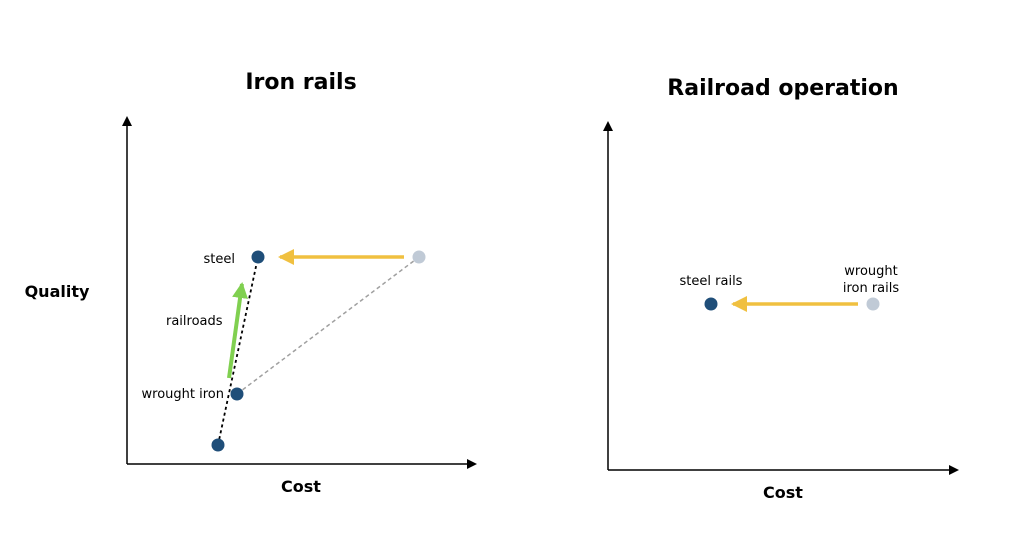 This screenshot has height=560, width=1024. Describe the element at coordinates (238, 330) in the screenshot. I see `green-railroads-arrow` at that location.